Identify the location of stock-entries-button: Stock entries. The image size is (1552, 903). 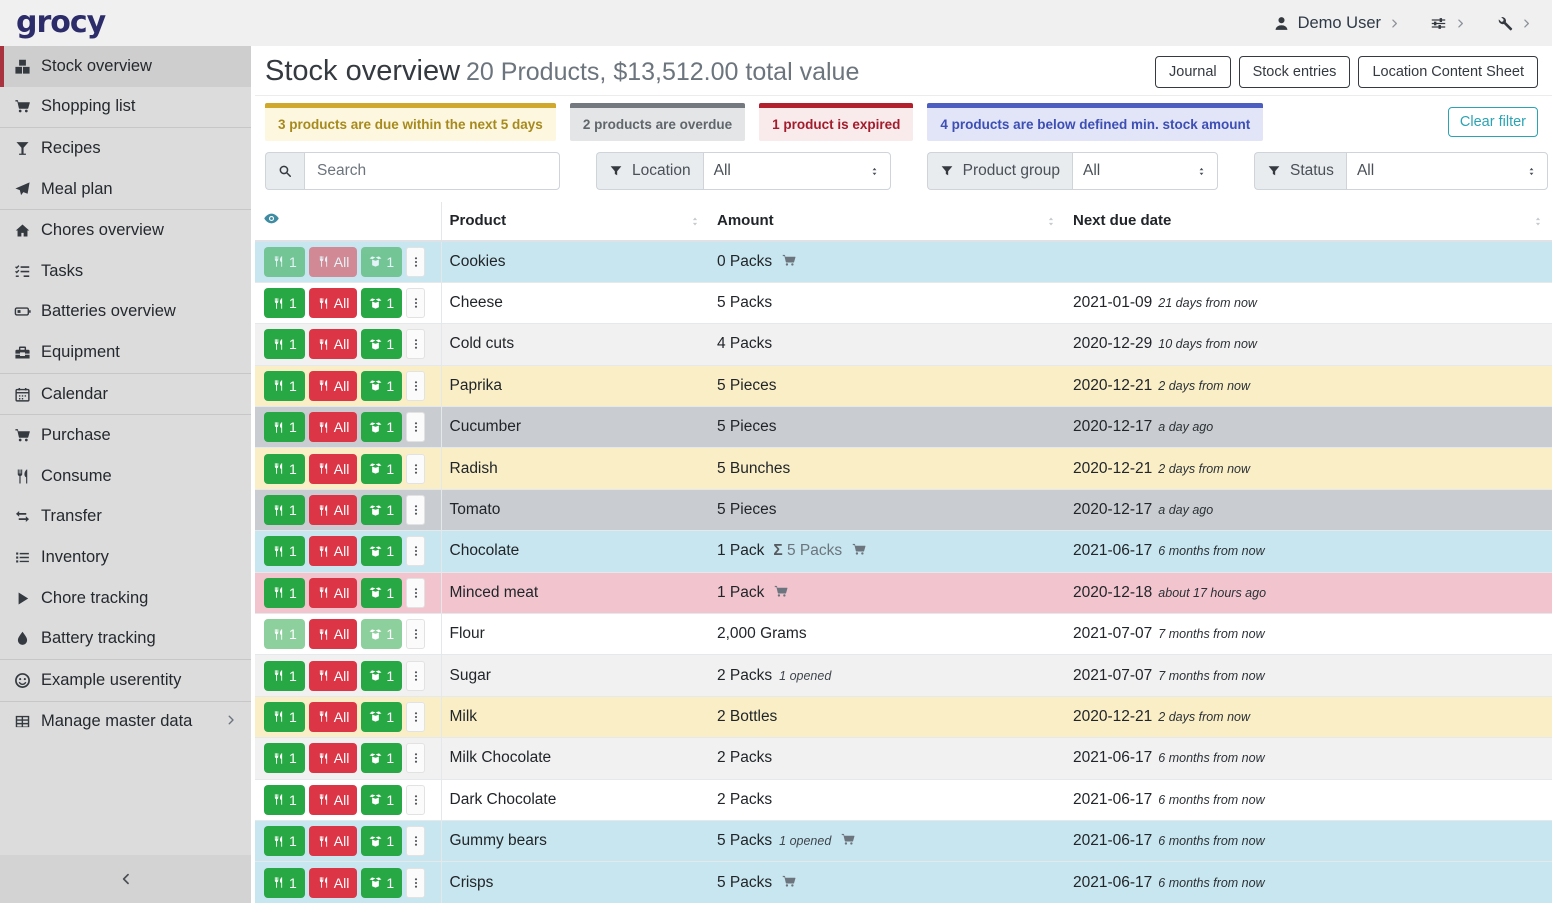
(1294, 72).